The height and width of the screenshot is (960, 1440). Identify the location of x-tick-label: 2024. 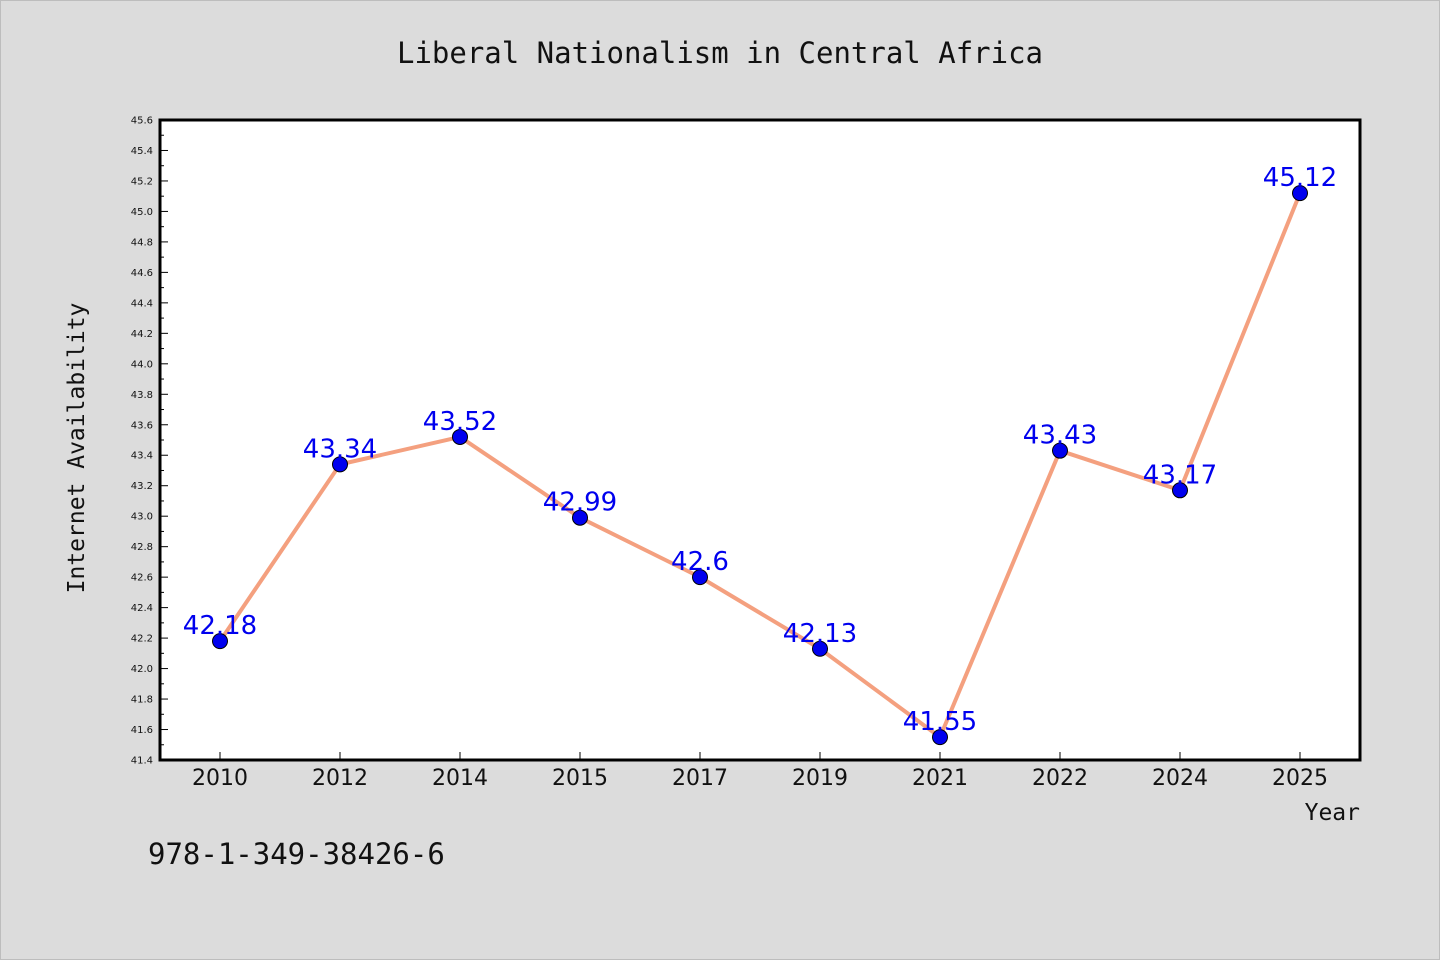
(1180, 778).